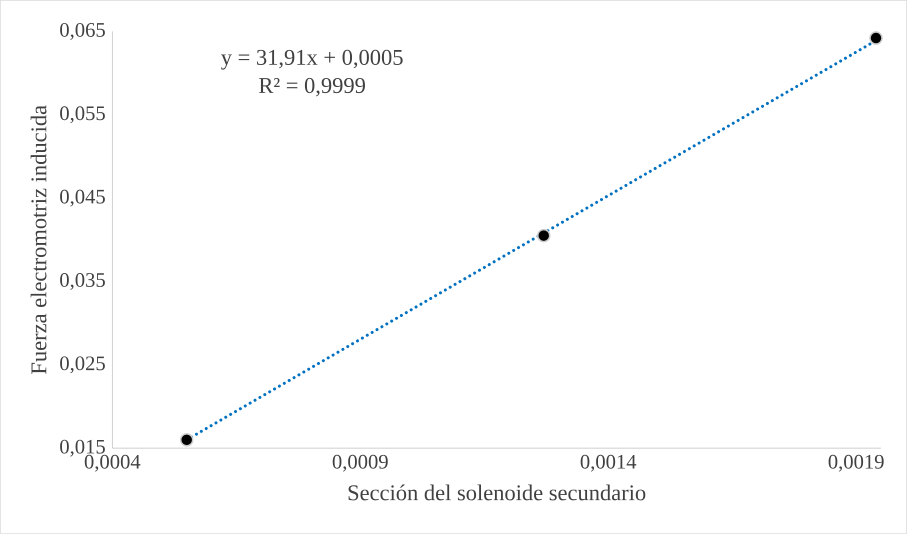  Describe the element at coordinates (608, 463) in the screenshot. I see `x-tick-label: 0,0014` at that location.